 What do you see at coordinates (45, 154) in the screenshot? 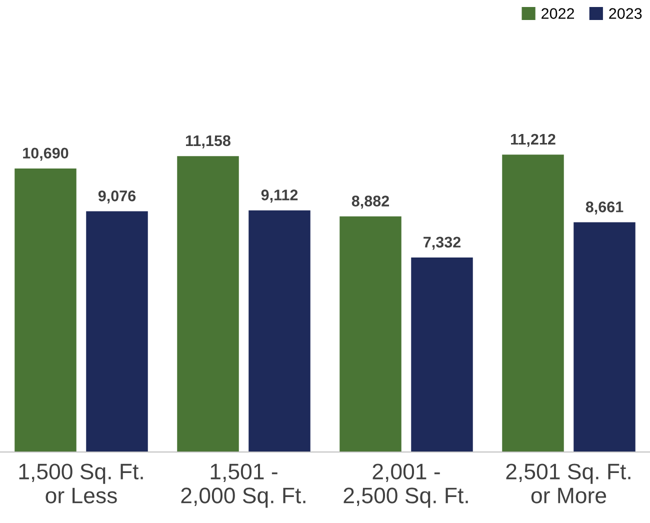
I see `data-label: 10,690` at bounding box center [45, 154].